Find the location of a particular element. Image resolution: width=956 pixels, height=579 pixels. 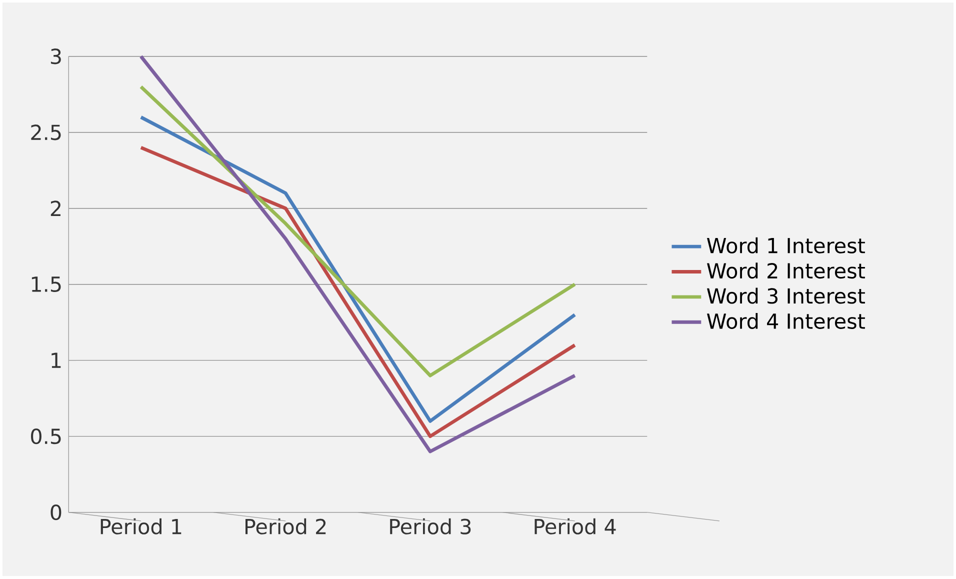

legend-label: Word 4 Interest is located at coordinates (785, 321).